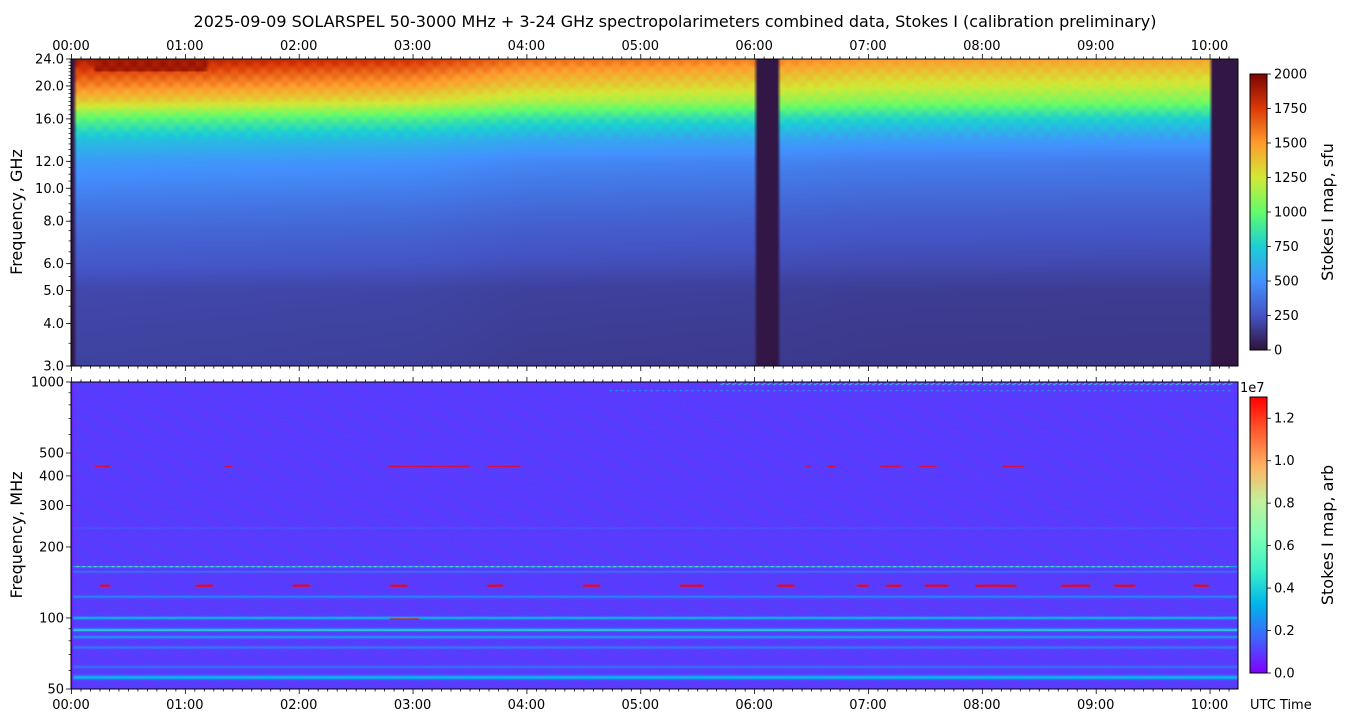  What do you see at coordinates (53, 222) in the screenshot?
I see `top-y-tick-label: 8.0` at bounding box center [53, 222].